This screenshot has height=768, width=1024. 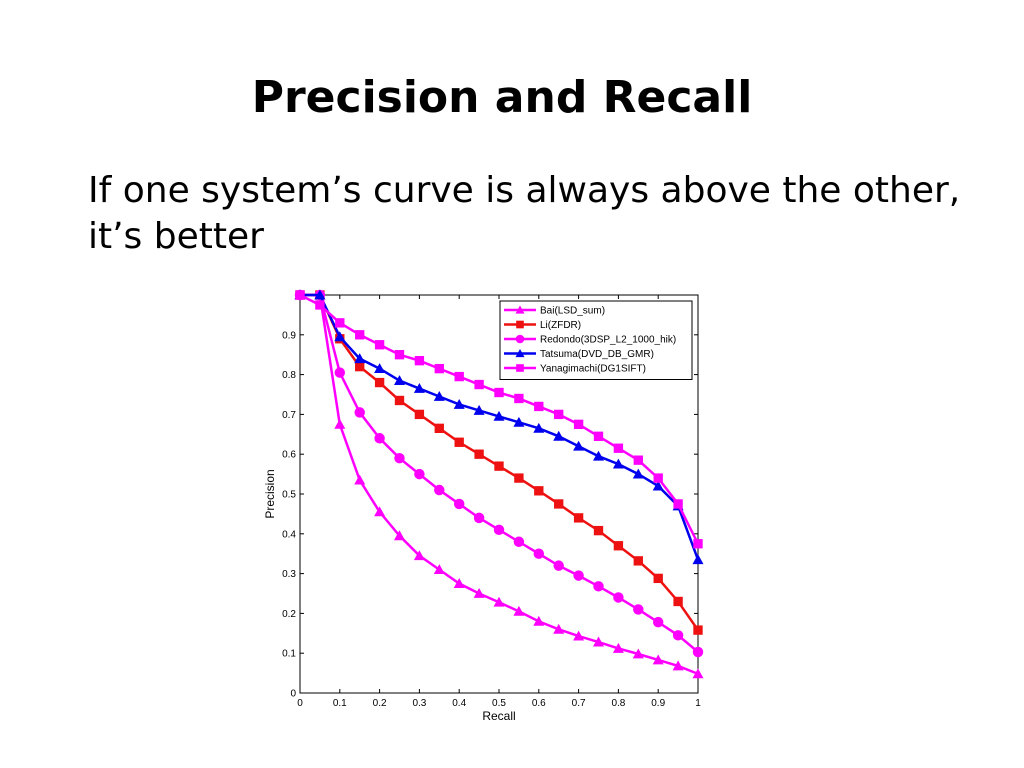 I want to click on x-tick-label: 1, so click(x=698, y=703).